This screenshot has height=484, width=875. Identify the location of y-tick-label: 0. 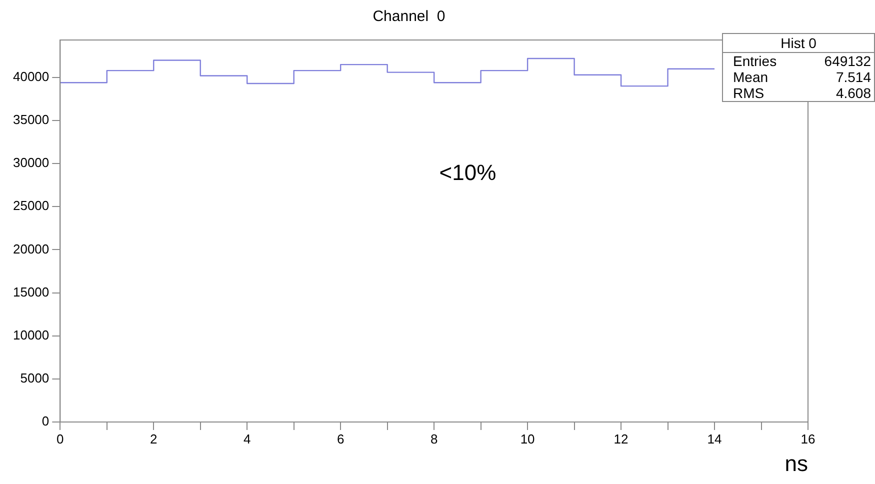
(46, 421).